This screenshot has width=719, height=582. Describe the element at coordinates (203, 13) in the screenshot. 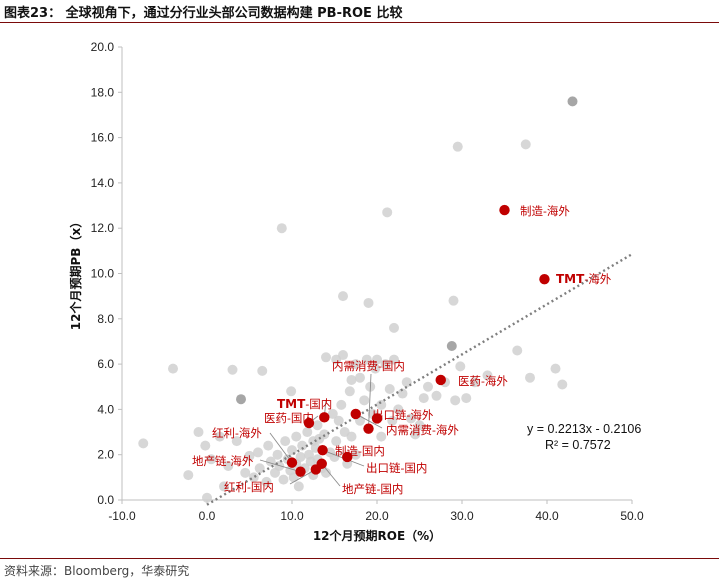

I see `figure-title: 图表23： 全球视角下，通过分行业头部公司数据构建 PB-ROE 比较` at that location.